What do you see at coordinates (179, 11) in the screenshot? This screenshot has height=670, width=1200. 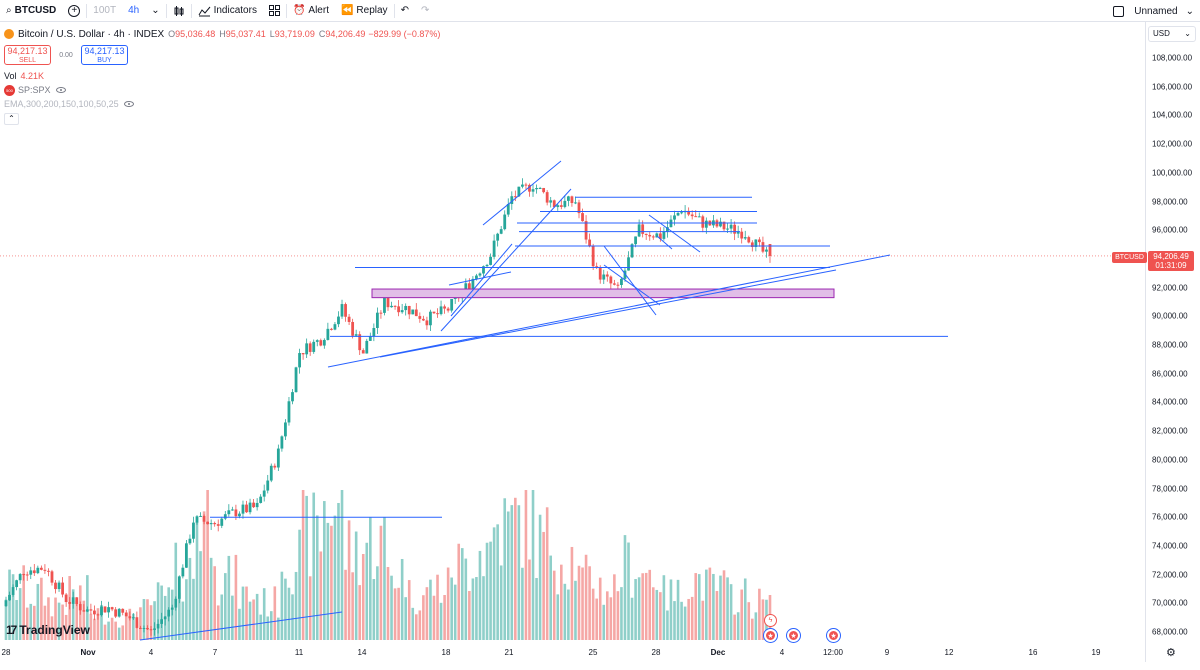 I see `chart-type-button` at bounding box center [179, 11].